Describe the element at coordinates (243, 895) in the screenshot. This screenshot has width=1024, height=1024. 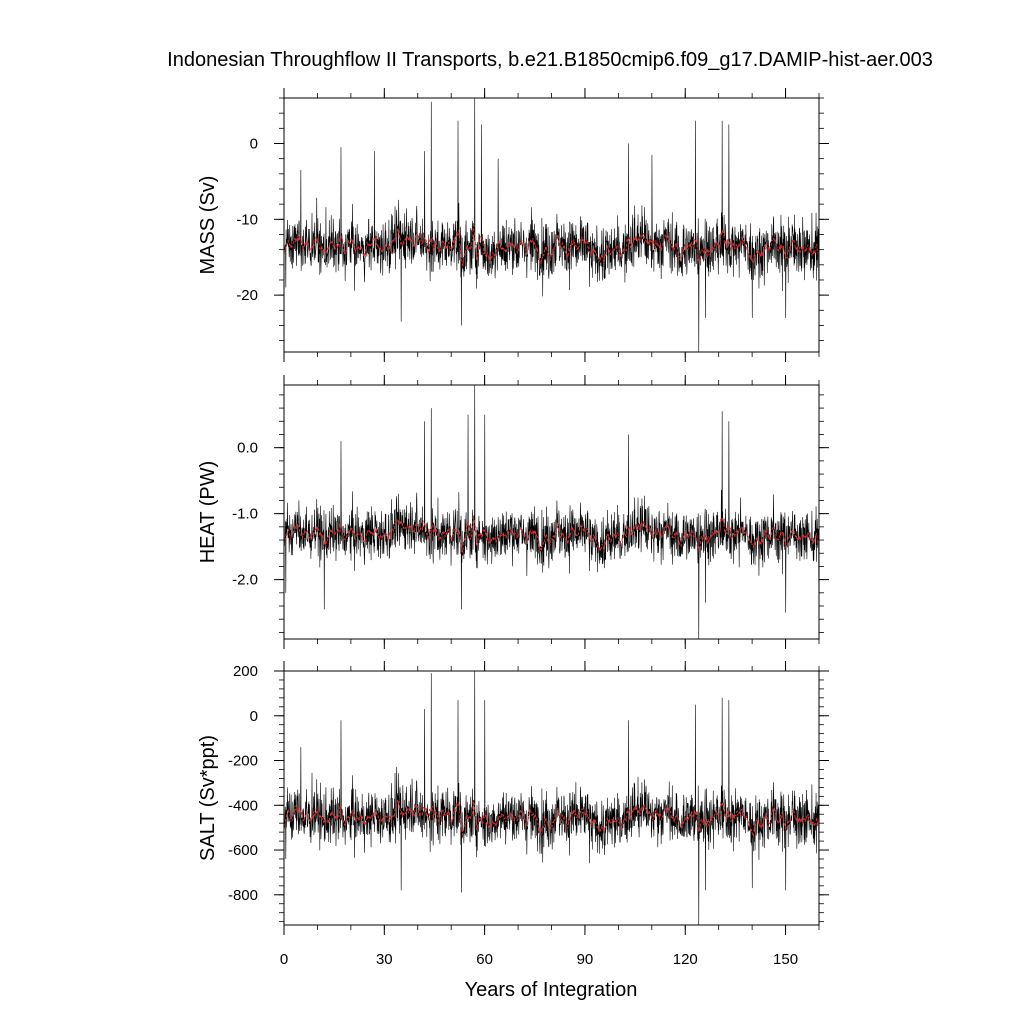
I see `salt-y-tick-label: -800` at that location.